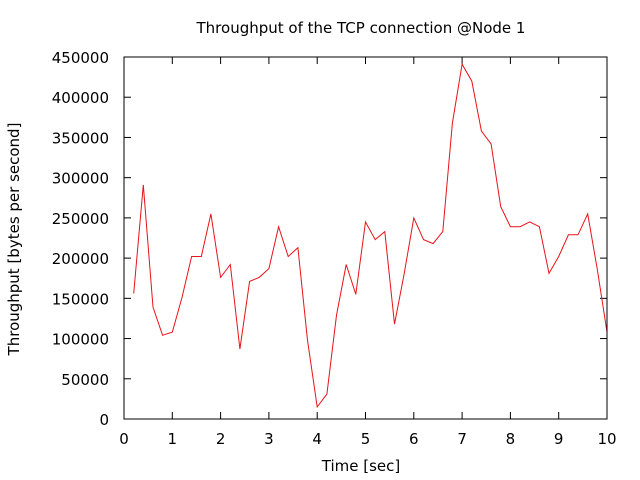 Image resolution: width=640 pixels, height=480 pixels. Describe the element at coordinates (511, 439) in the screenshot. I see `x-tick-label: 8` at that location.